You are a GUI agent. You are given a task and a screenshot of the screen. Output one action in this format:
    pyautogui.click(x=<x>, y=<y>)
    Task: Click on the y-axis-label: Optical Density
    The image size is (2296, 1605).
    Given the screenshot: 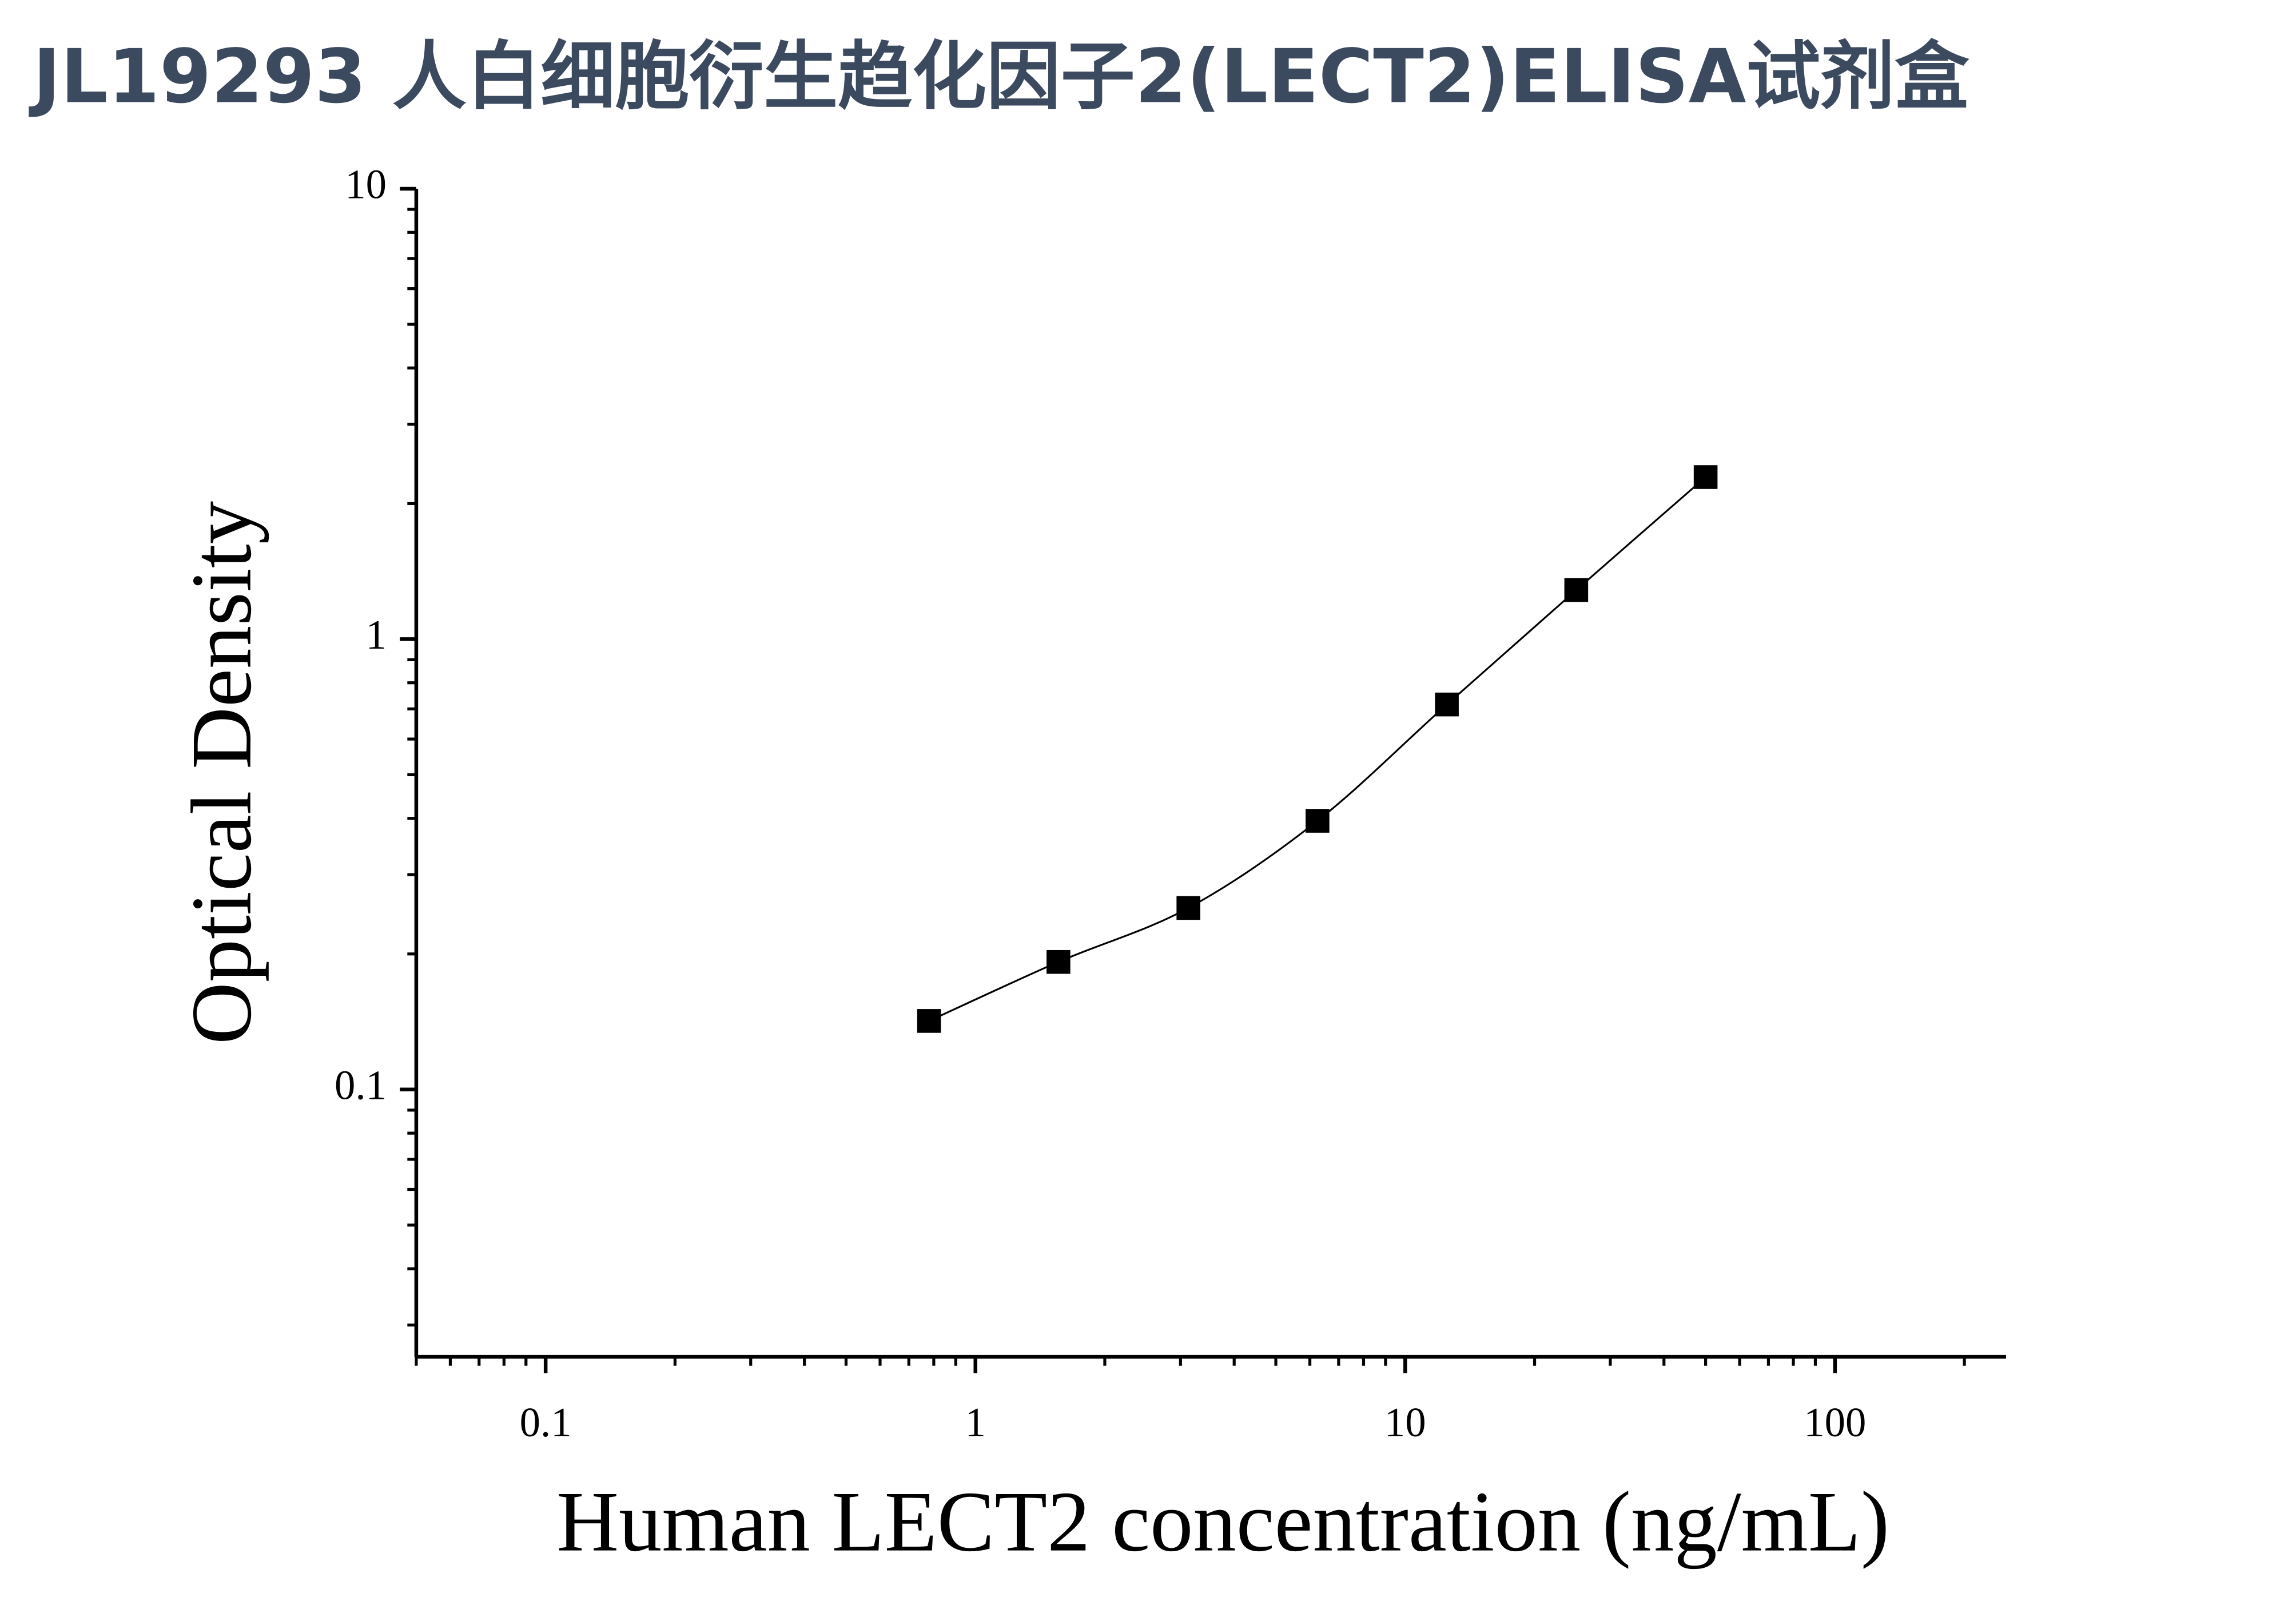 What is the action you would take?
    pyautogui.click(x=221, y=772)
    